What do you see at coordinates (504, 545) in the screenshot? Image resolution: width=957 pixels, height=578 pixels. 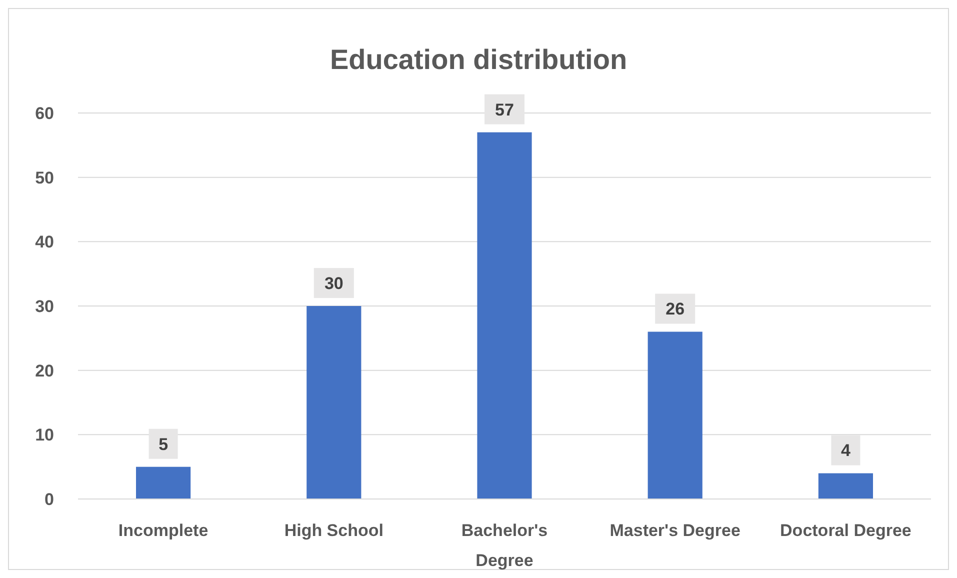 I see `x-tick-label: Bachelor's Degree` at bounding box center [504, 545].